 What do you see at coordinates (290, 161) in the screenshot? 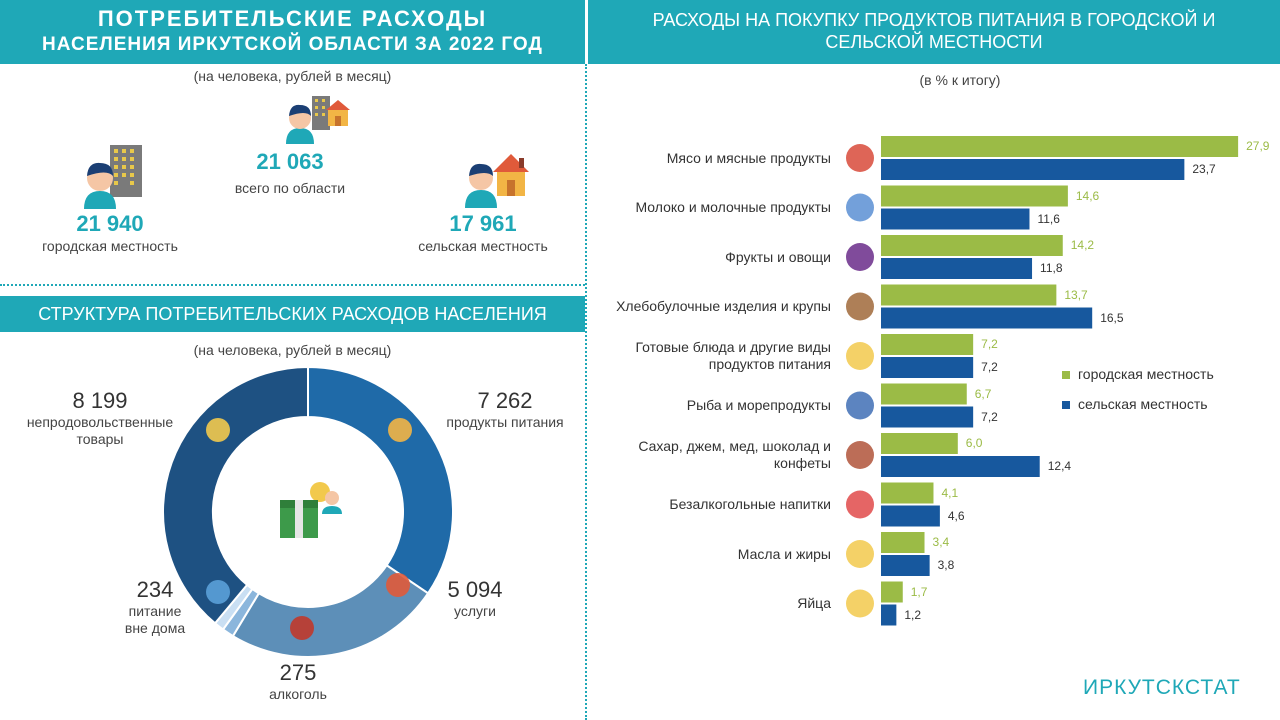
I see `region-total-value: 21 063` at bounding box center [290, 161].